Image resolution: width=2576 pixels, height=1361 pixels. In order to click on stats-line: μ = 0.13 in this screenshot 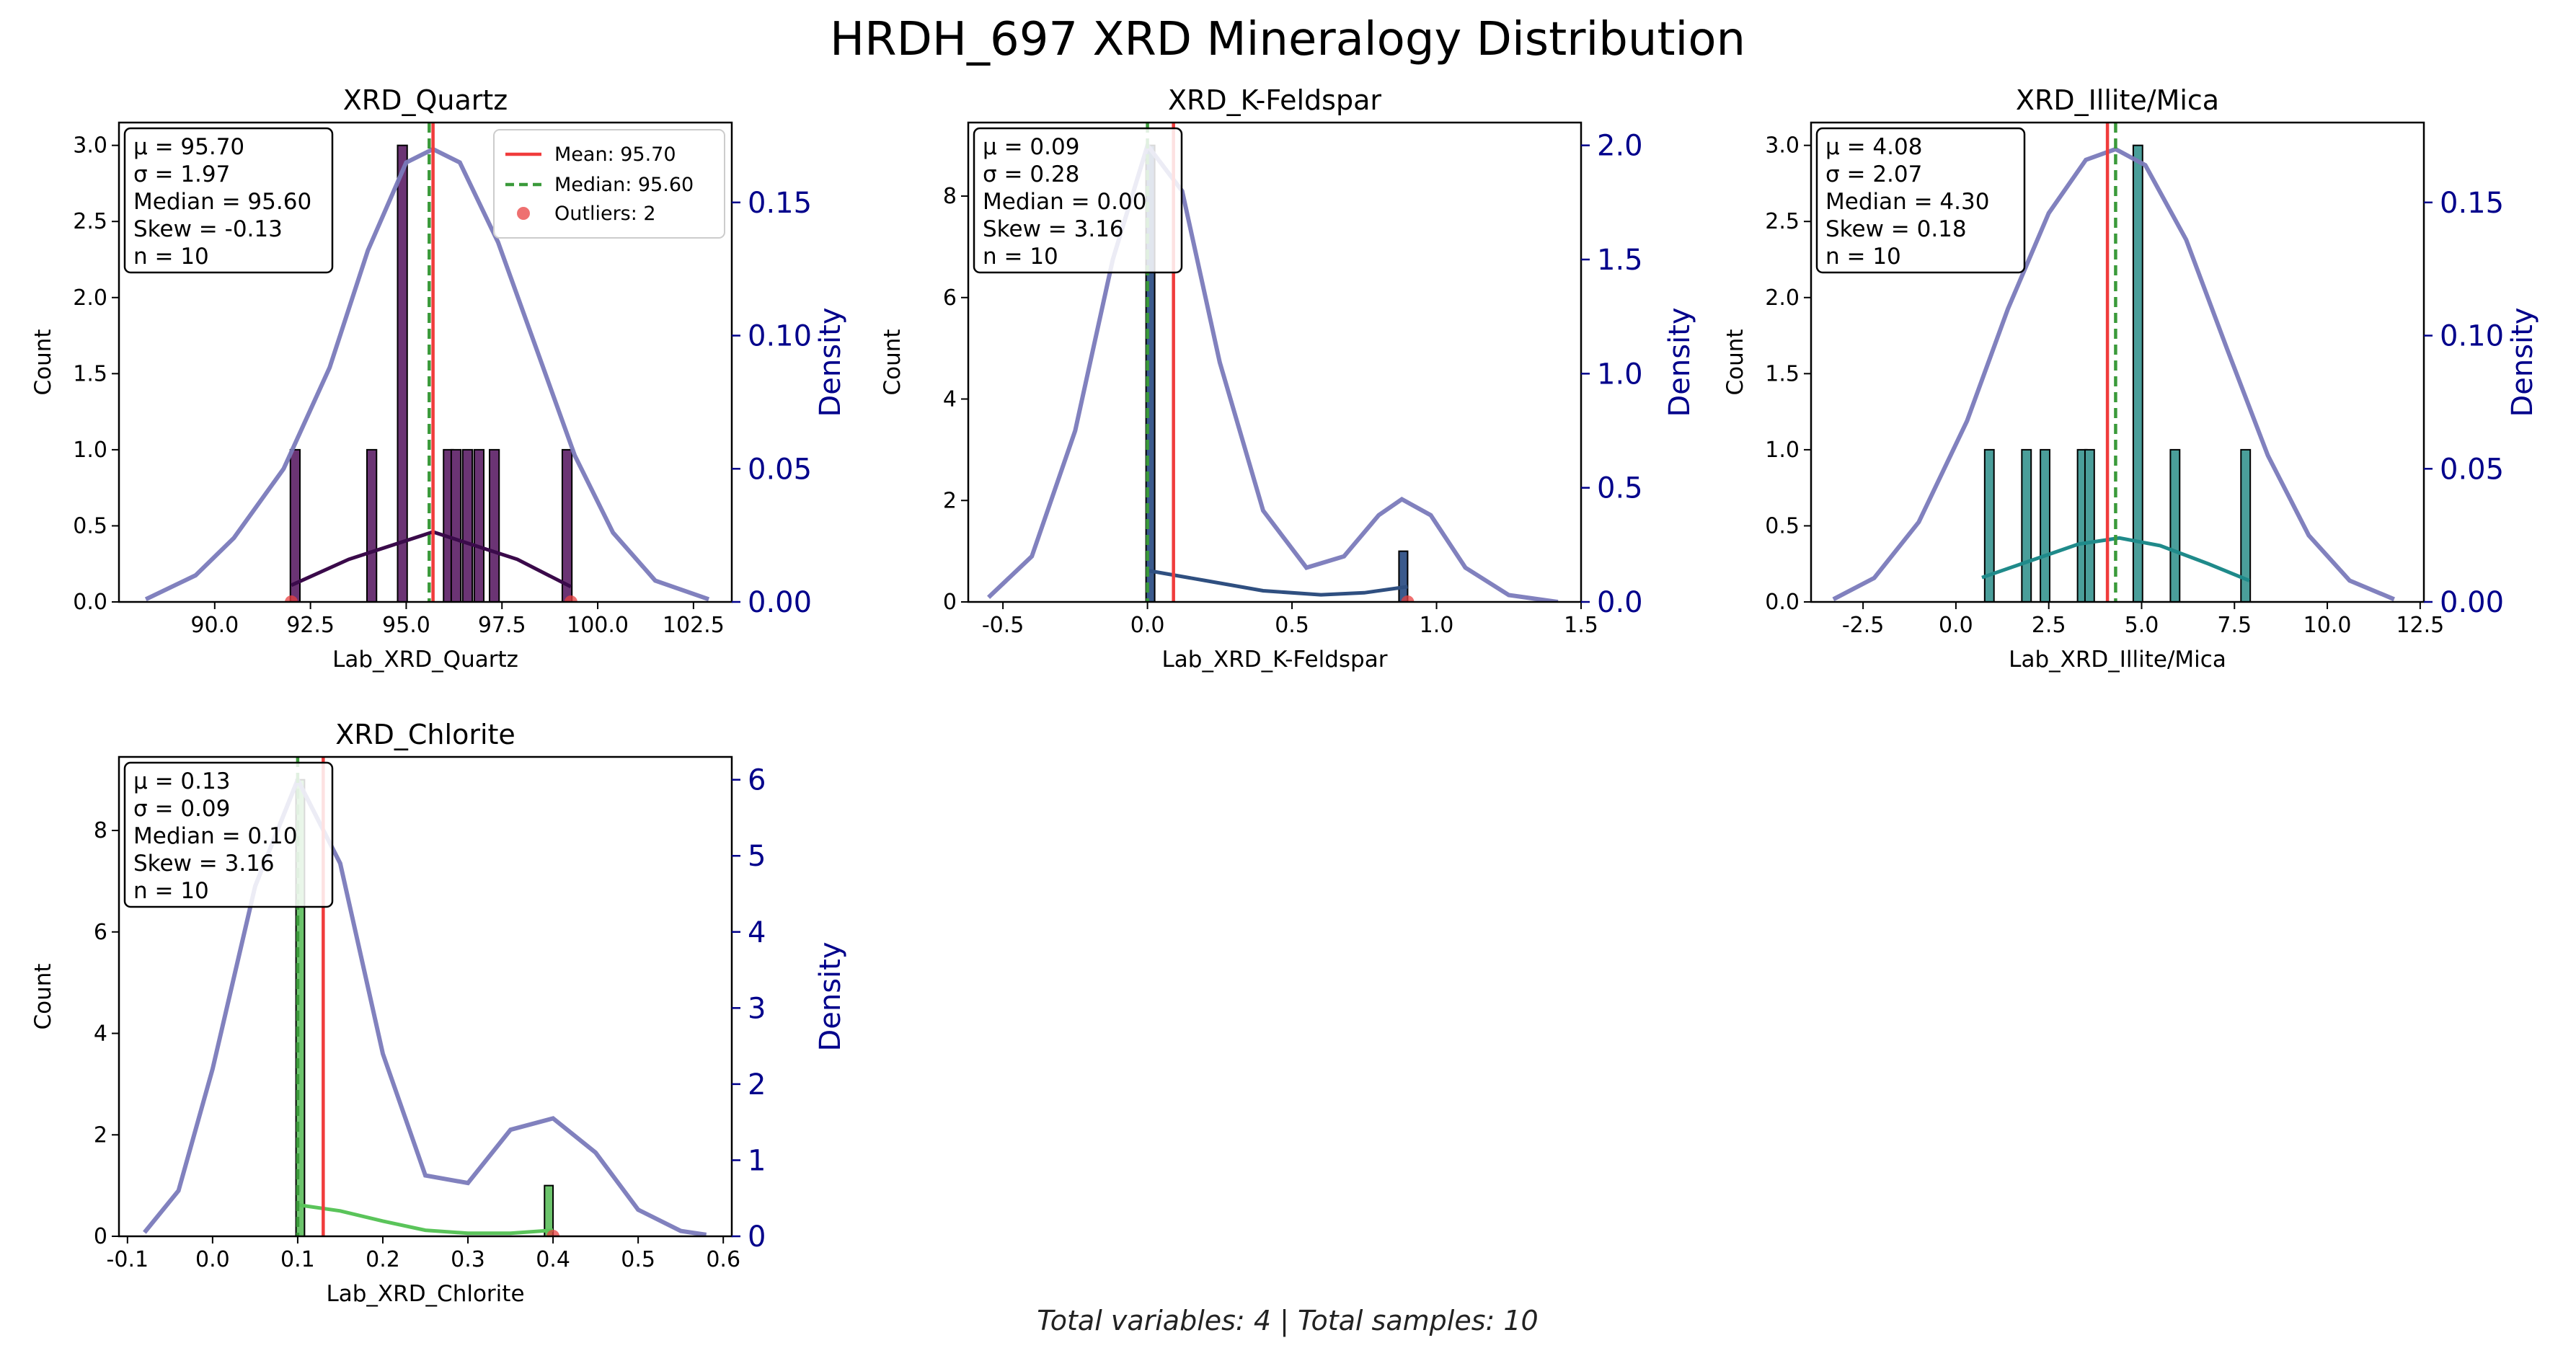, I will do `click(181, 781)`.